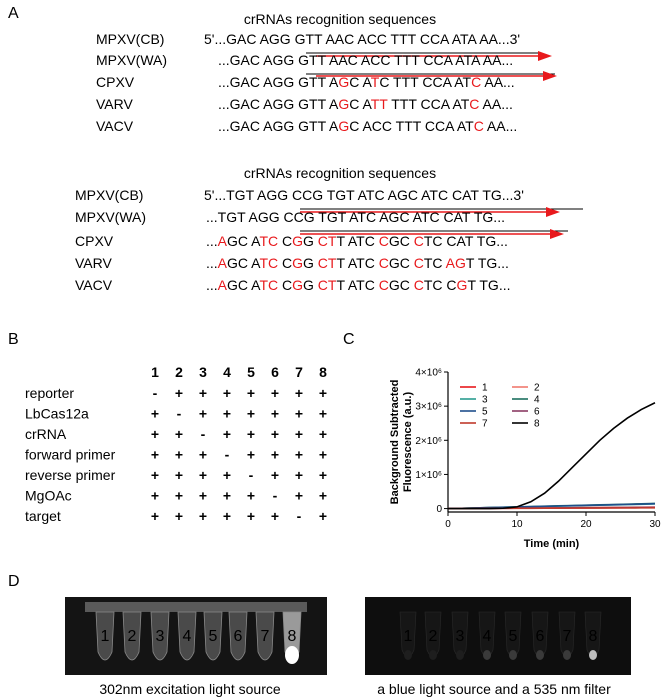 Image resolution: width=661 pixels, height=699 pixels. What do you see at coordinates (655, 524) in the screenshot?
I see `x-tick-label: 30` at bounding box center [655, 524].